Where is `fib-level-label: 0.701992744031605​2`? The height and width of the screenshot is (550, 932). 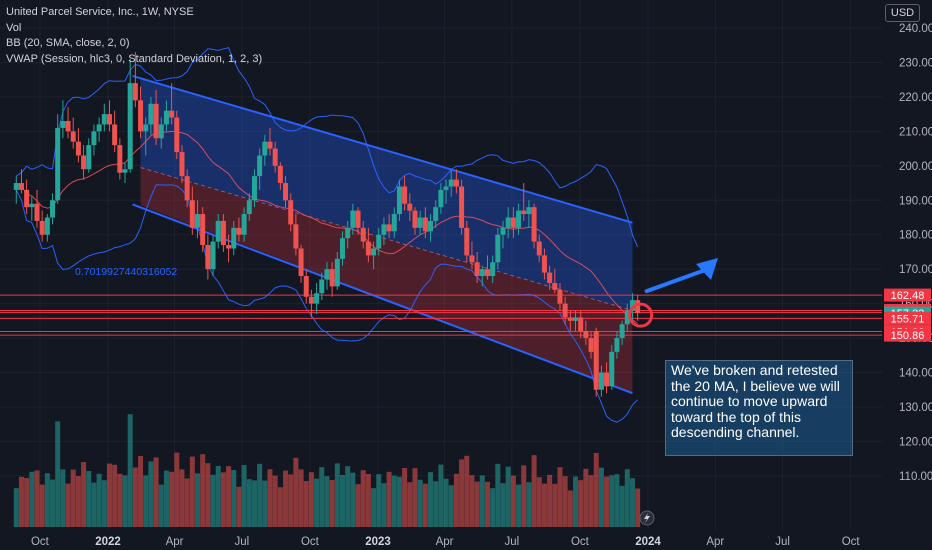
fib-level-label: 0.701992744031605​2 is located at coordinates (126, 272).